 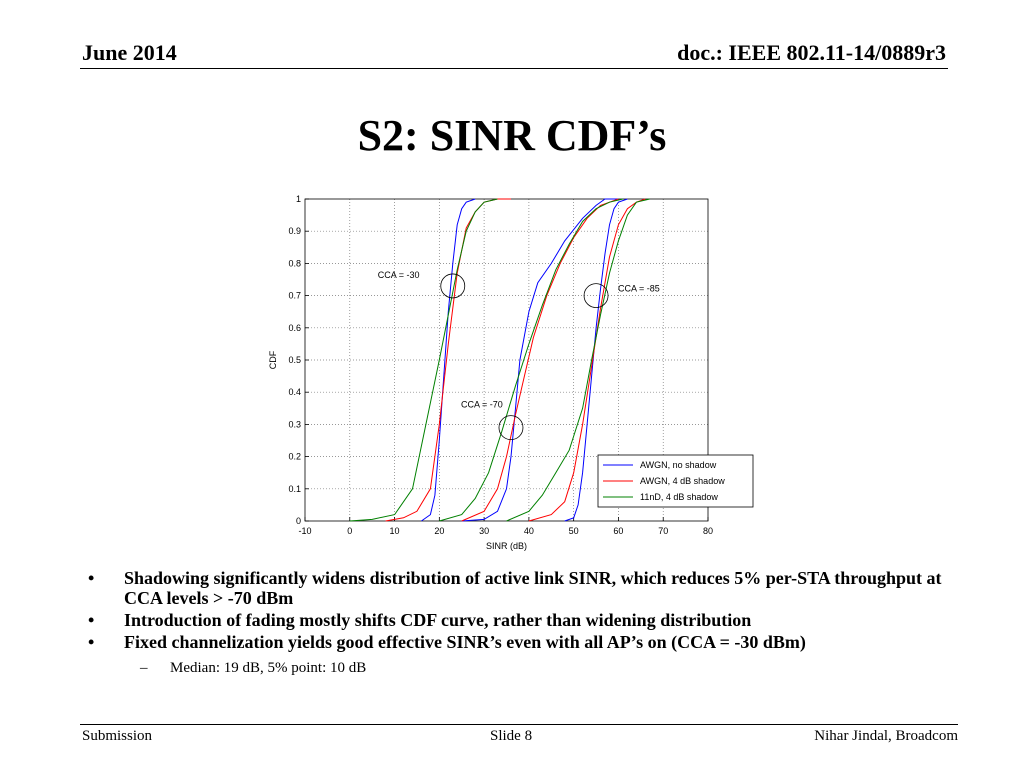 I want to click on header-doc-id: doc.: IEEE 802.11-14/0889r3, so click(x=811, y=52).